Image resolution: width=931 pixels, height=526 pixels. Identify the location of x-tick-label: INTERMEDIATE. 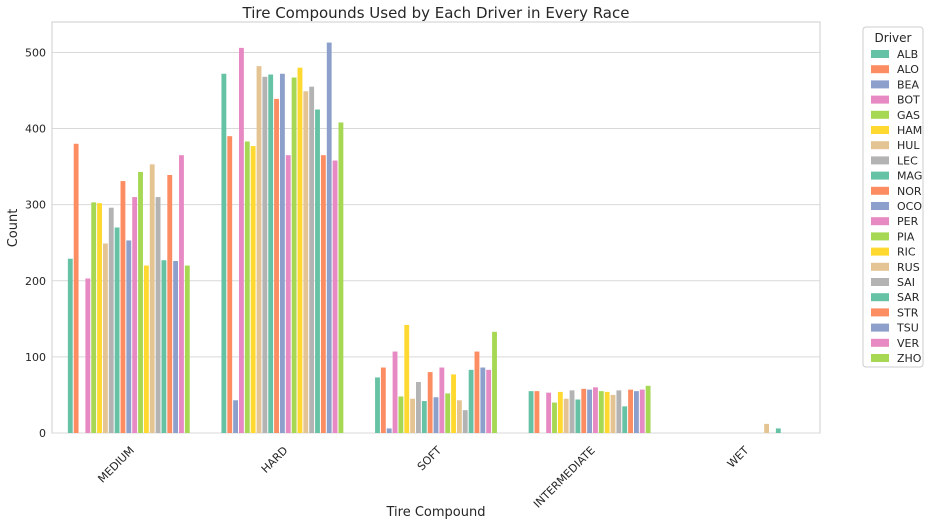
(564, 477).